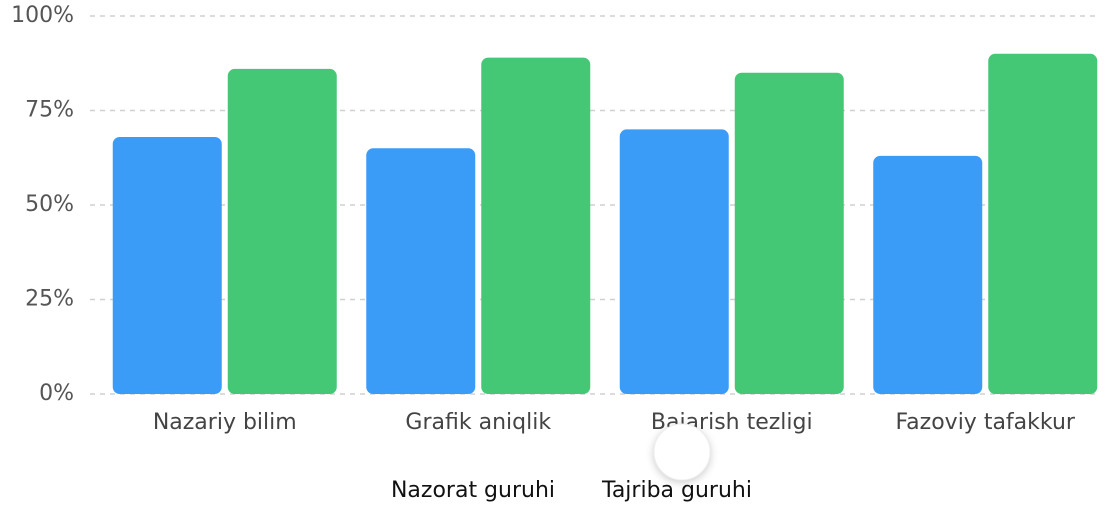  I want to click on x-tick-label: Fazoviy tafakkur, so click(986, 422).